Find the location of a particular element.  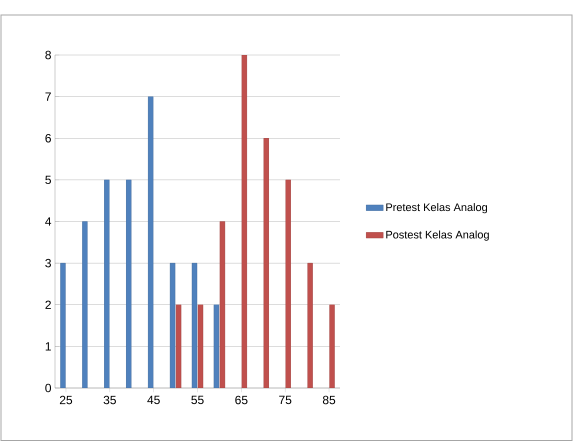

x-tick-label: 45 is located at coordinates (153, 400).